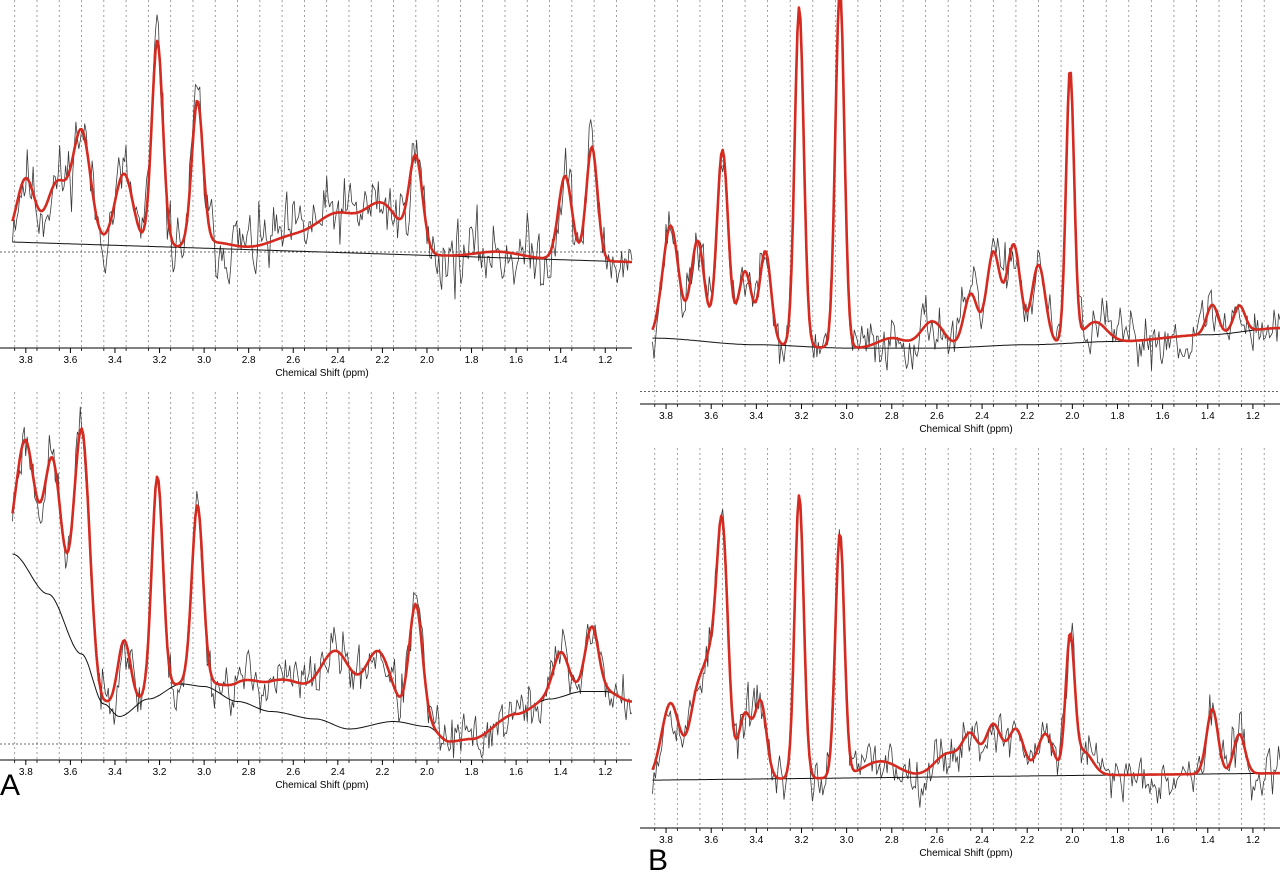  Describe the element at coordinates (322, 252) in the screenshot. I see `baseline-fit-line` at that location.